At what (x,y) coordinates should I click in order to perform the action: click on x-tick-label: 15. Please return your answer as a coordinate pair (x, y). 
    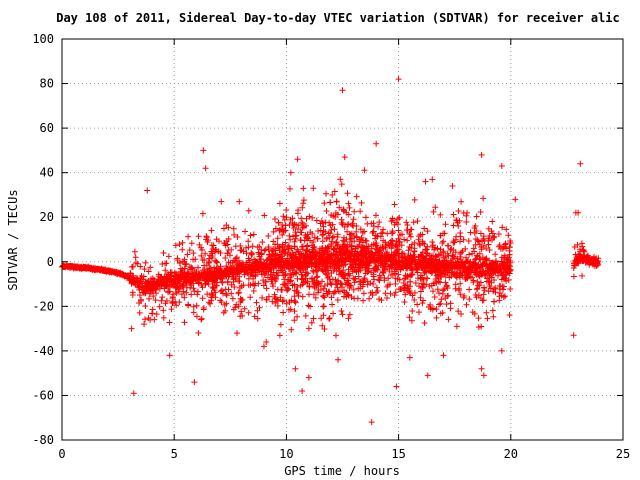
    Looking at the image, I should click on (398, 454).